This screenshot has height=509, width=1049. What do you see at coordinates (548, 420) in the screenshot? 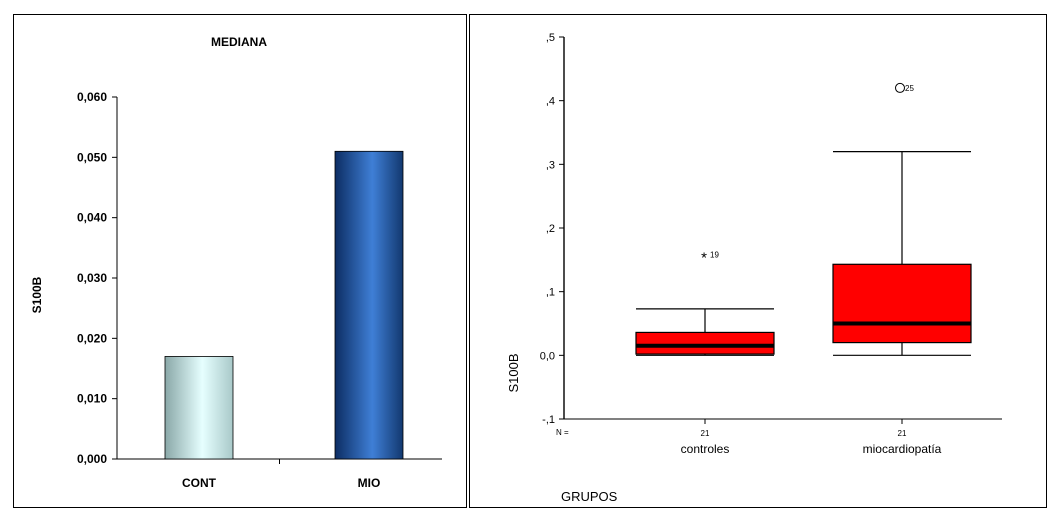
I see `y-tick-label: -,1` at bounding box center [548, 420].